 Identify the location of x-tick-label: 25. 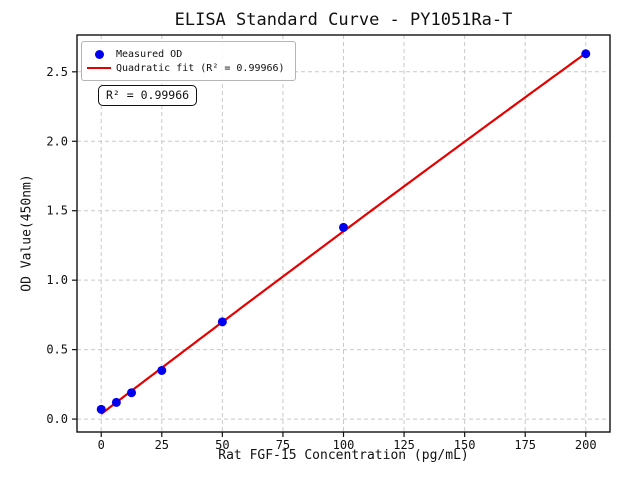
(162, 445).